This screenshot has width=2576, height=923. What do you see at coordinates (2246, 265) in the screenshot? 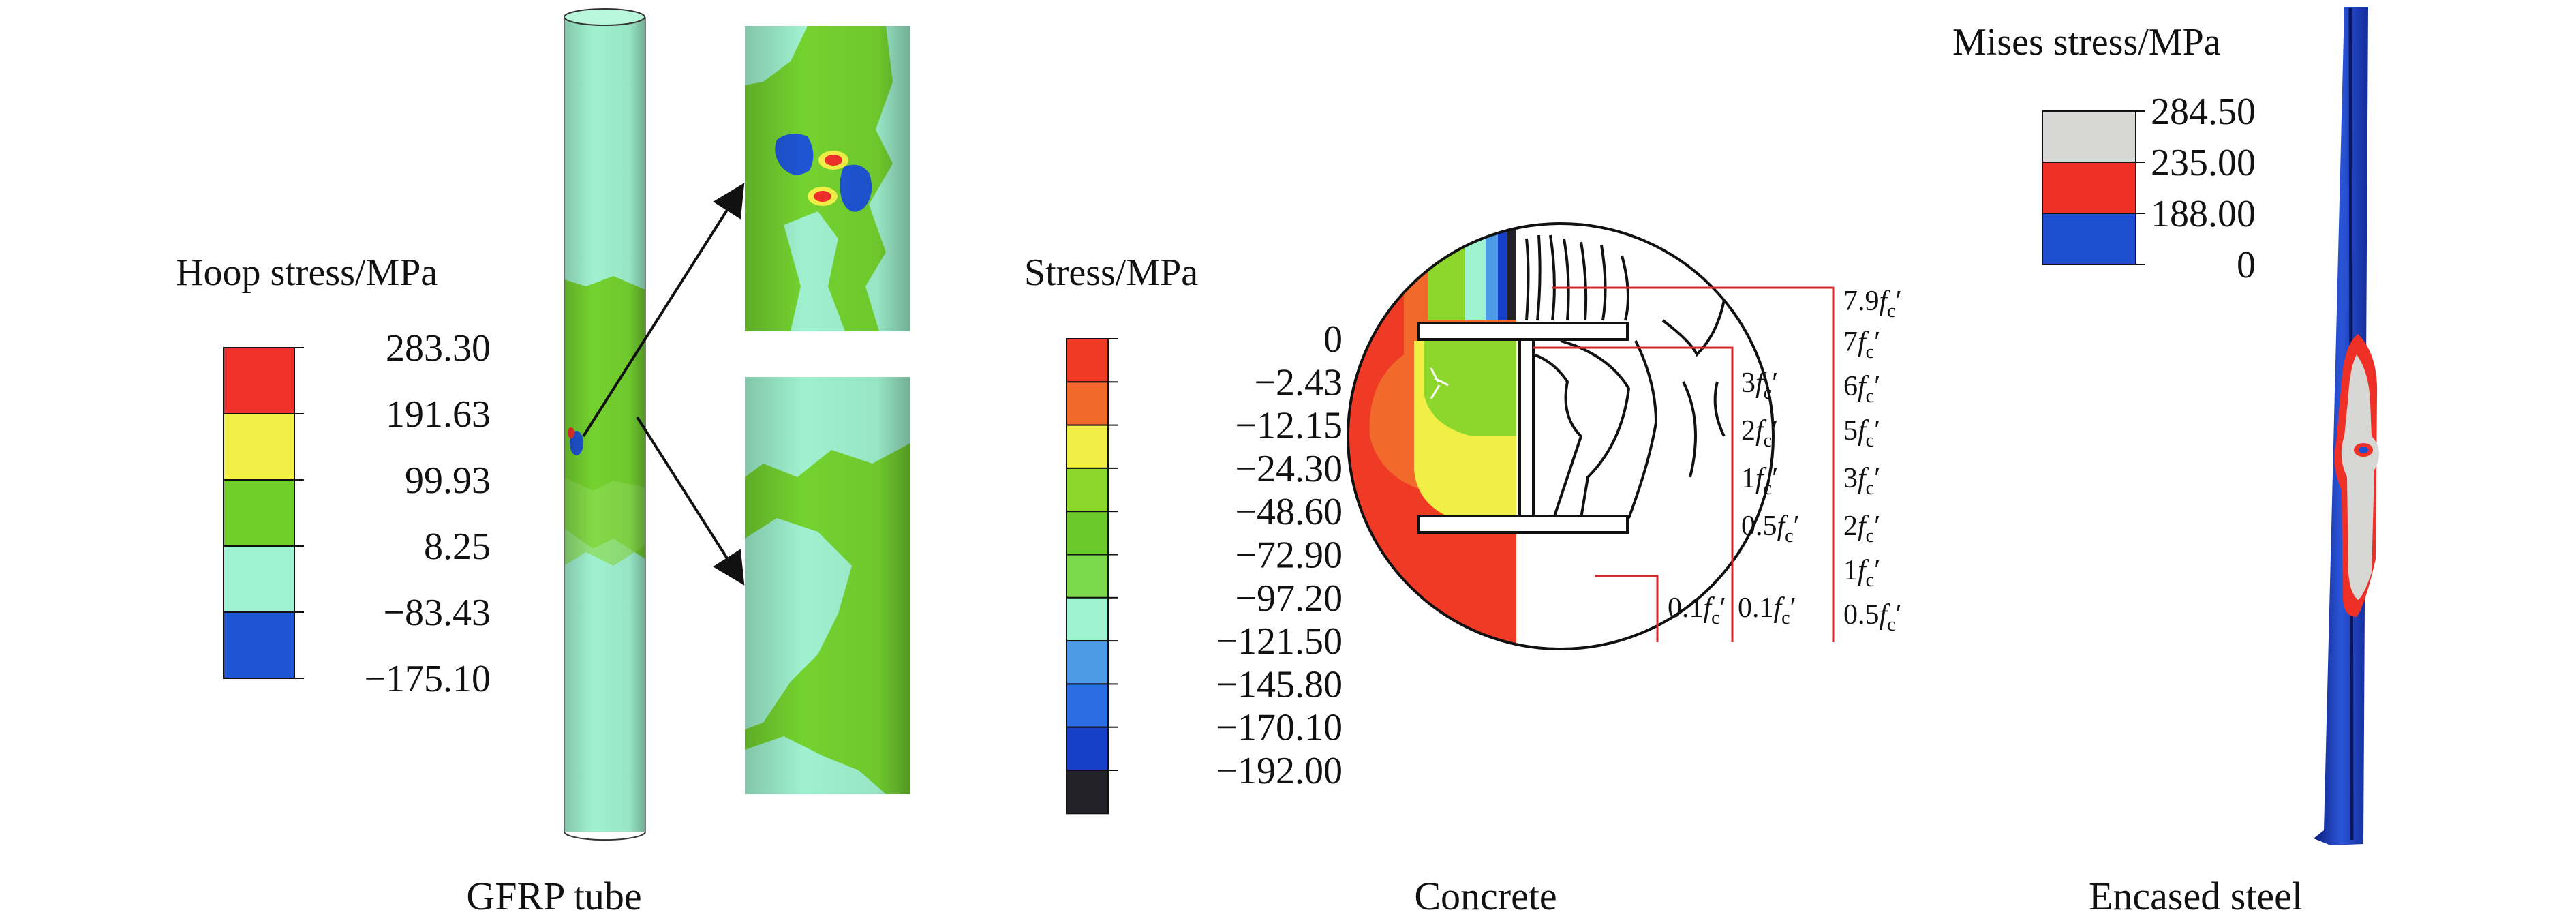
I see `mises_legend-value: 0` at bounding box center [2246, 265].